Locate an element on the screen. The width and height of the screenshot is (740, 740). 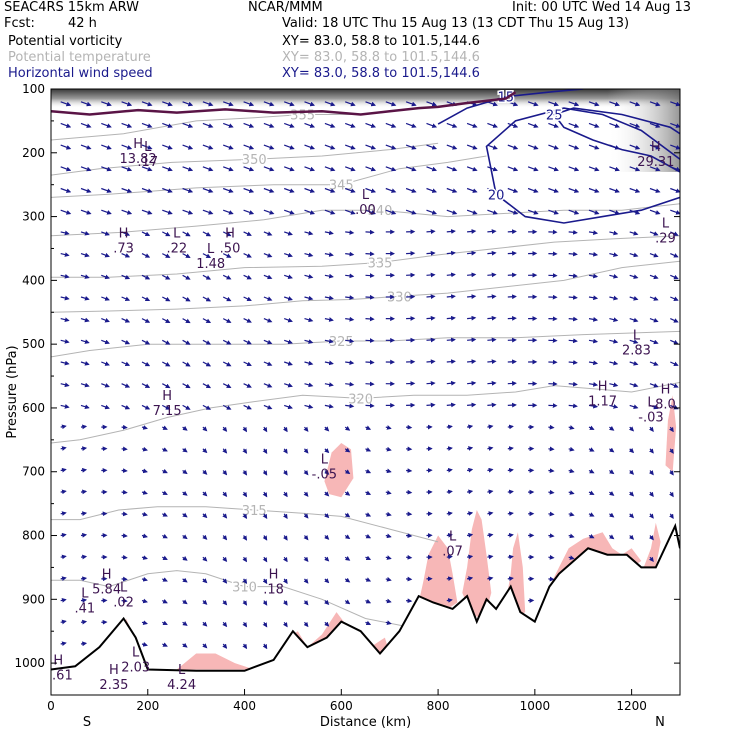
hl-marker-20: L is located at coordinates (182, 670).